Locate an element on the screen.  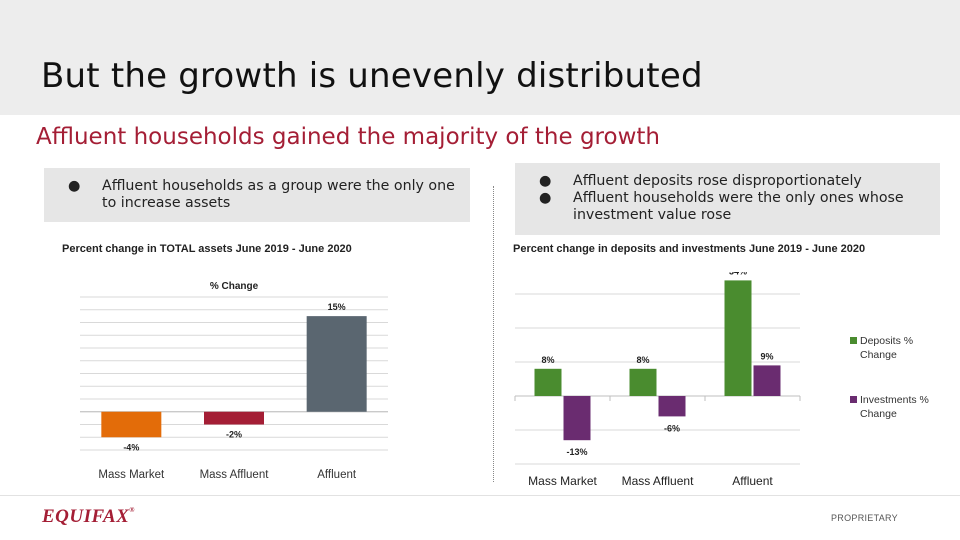
bar-affluent is located at coordinates (336, 364).